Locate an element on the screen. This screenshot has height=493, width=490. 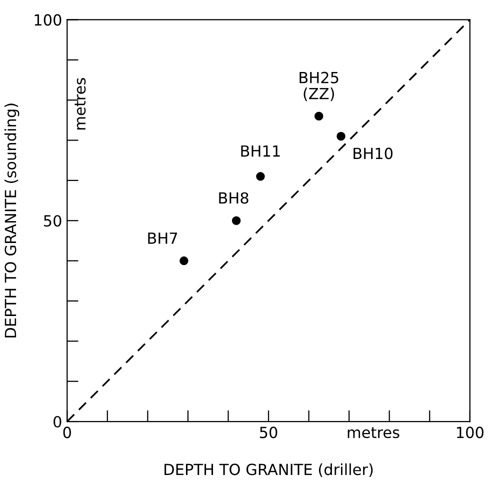
y-tick-label: 0 is located at coordinates (58, 422).